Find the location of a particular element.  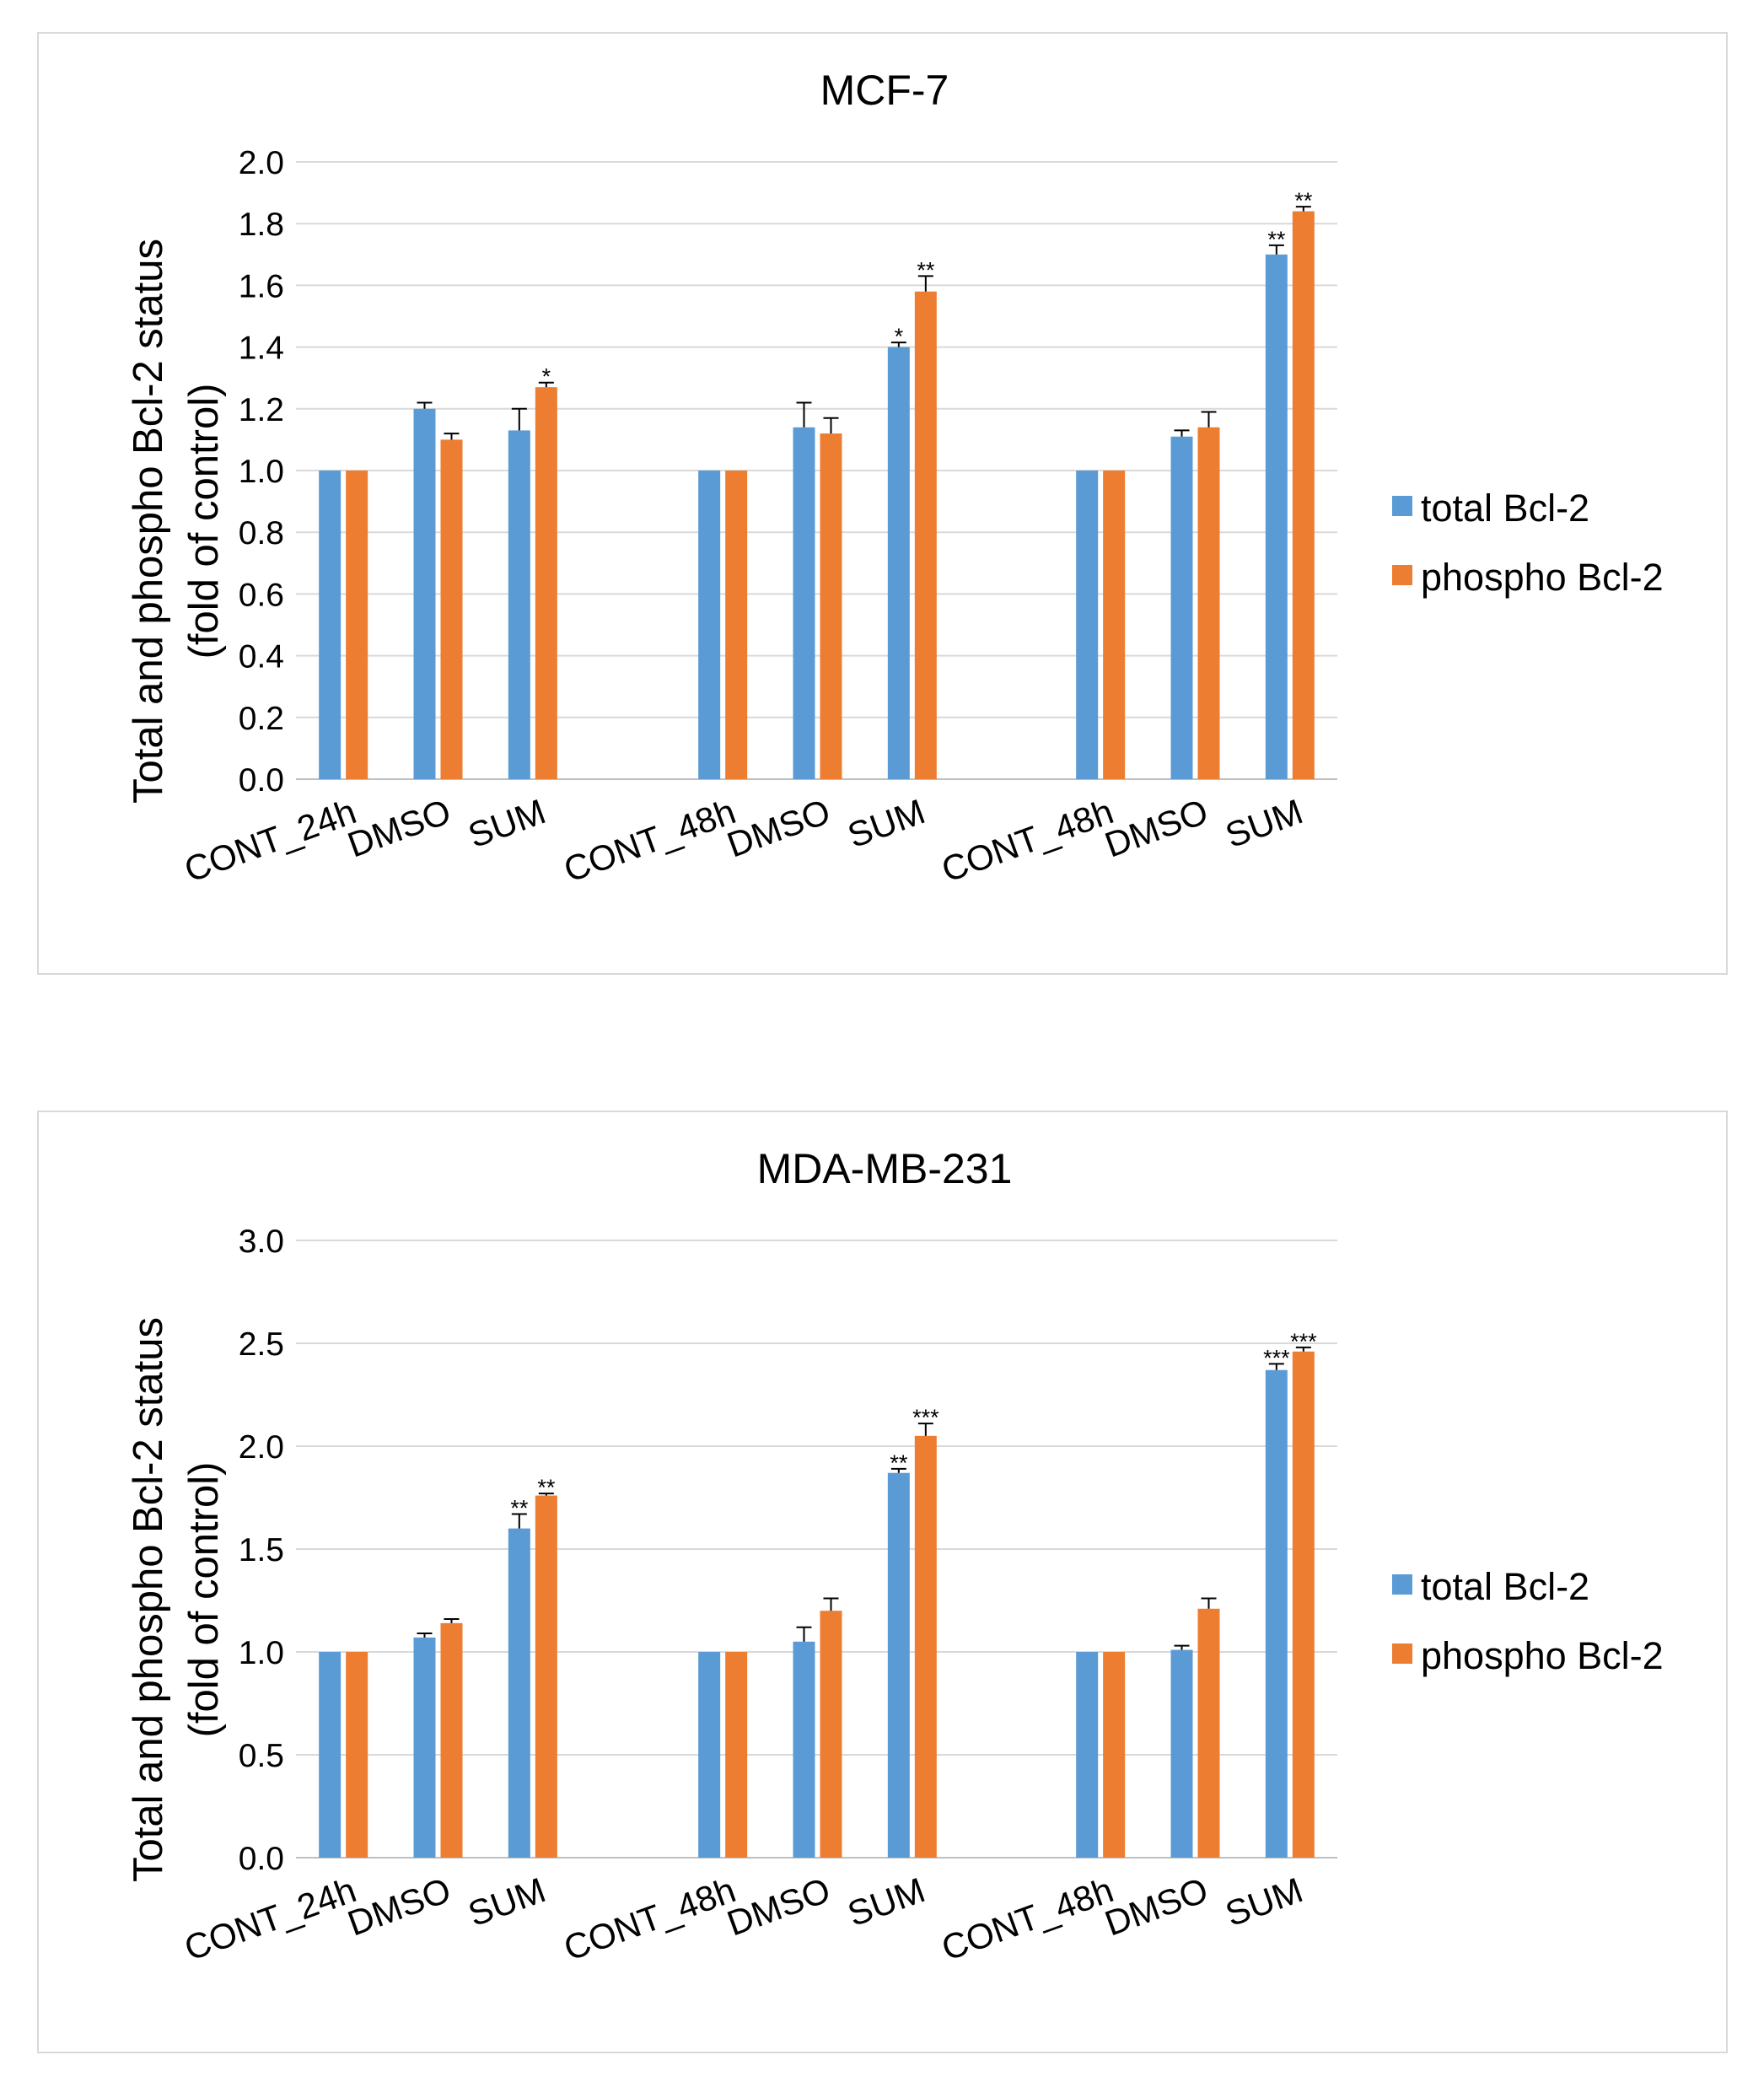

y-tick-label: 3.0 is located at coordinates (261, 1242).